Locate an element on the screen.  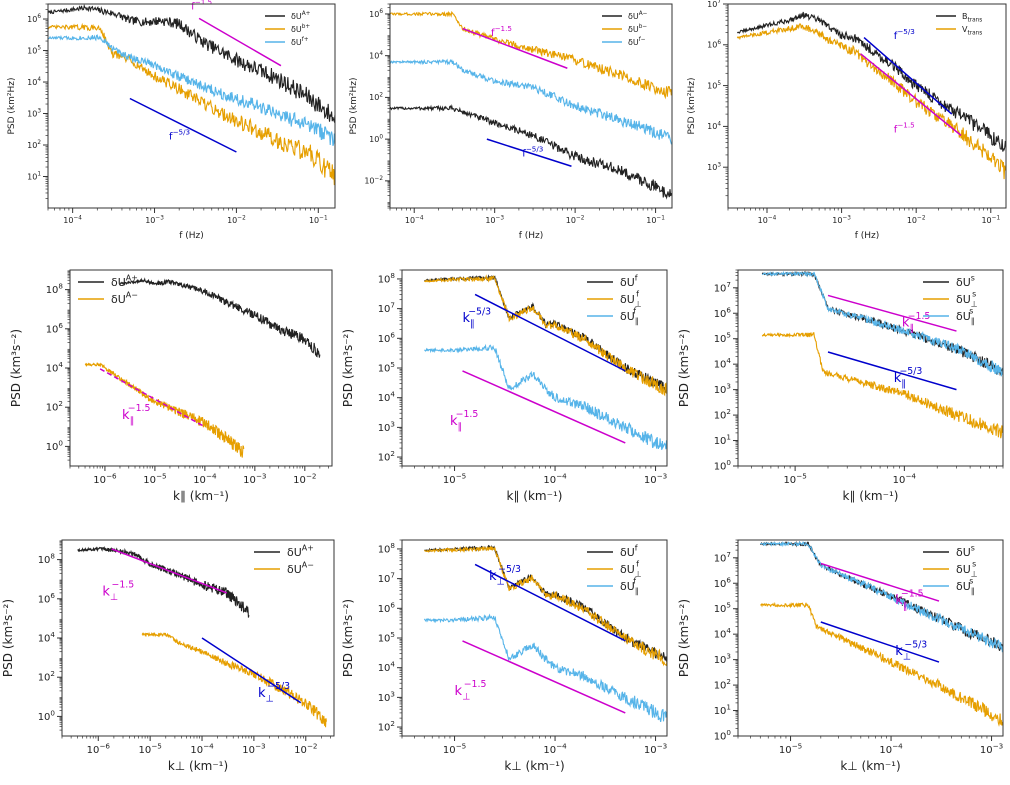
reference-label-1: k⊥−5/3 is located at coordinates (505, 575).